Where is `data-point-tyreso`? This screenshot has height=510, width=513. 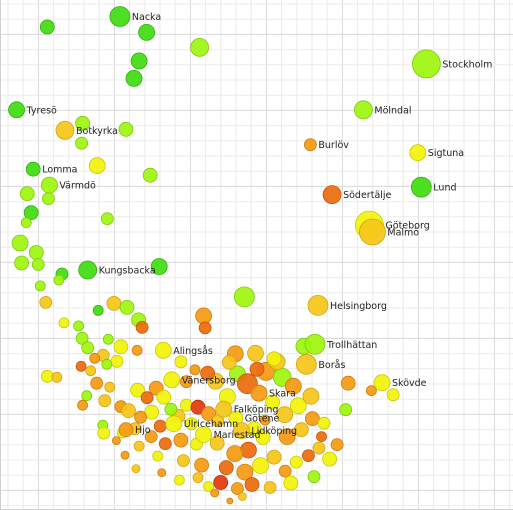
data-point-tyreso is located at coordinates (17, 110).